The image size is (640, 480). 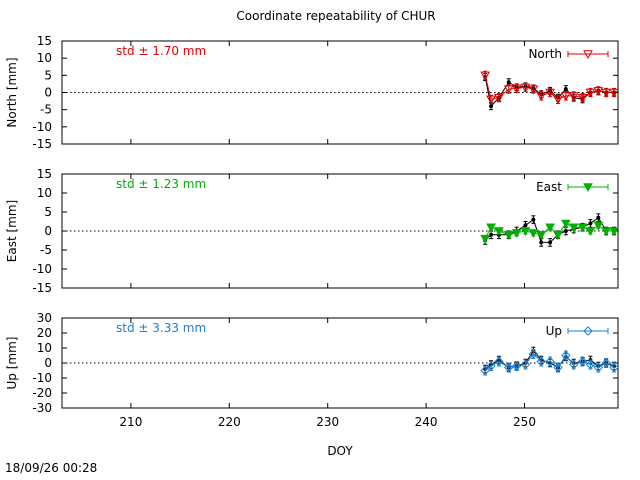 I want to click on legend-label: East, so click(x=549, y=187).